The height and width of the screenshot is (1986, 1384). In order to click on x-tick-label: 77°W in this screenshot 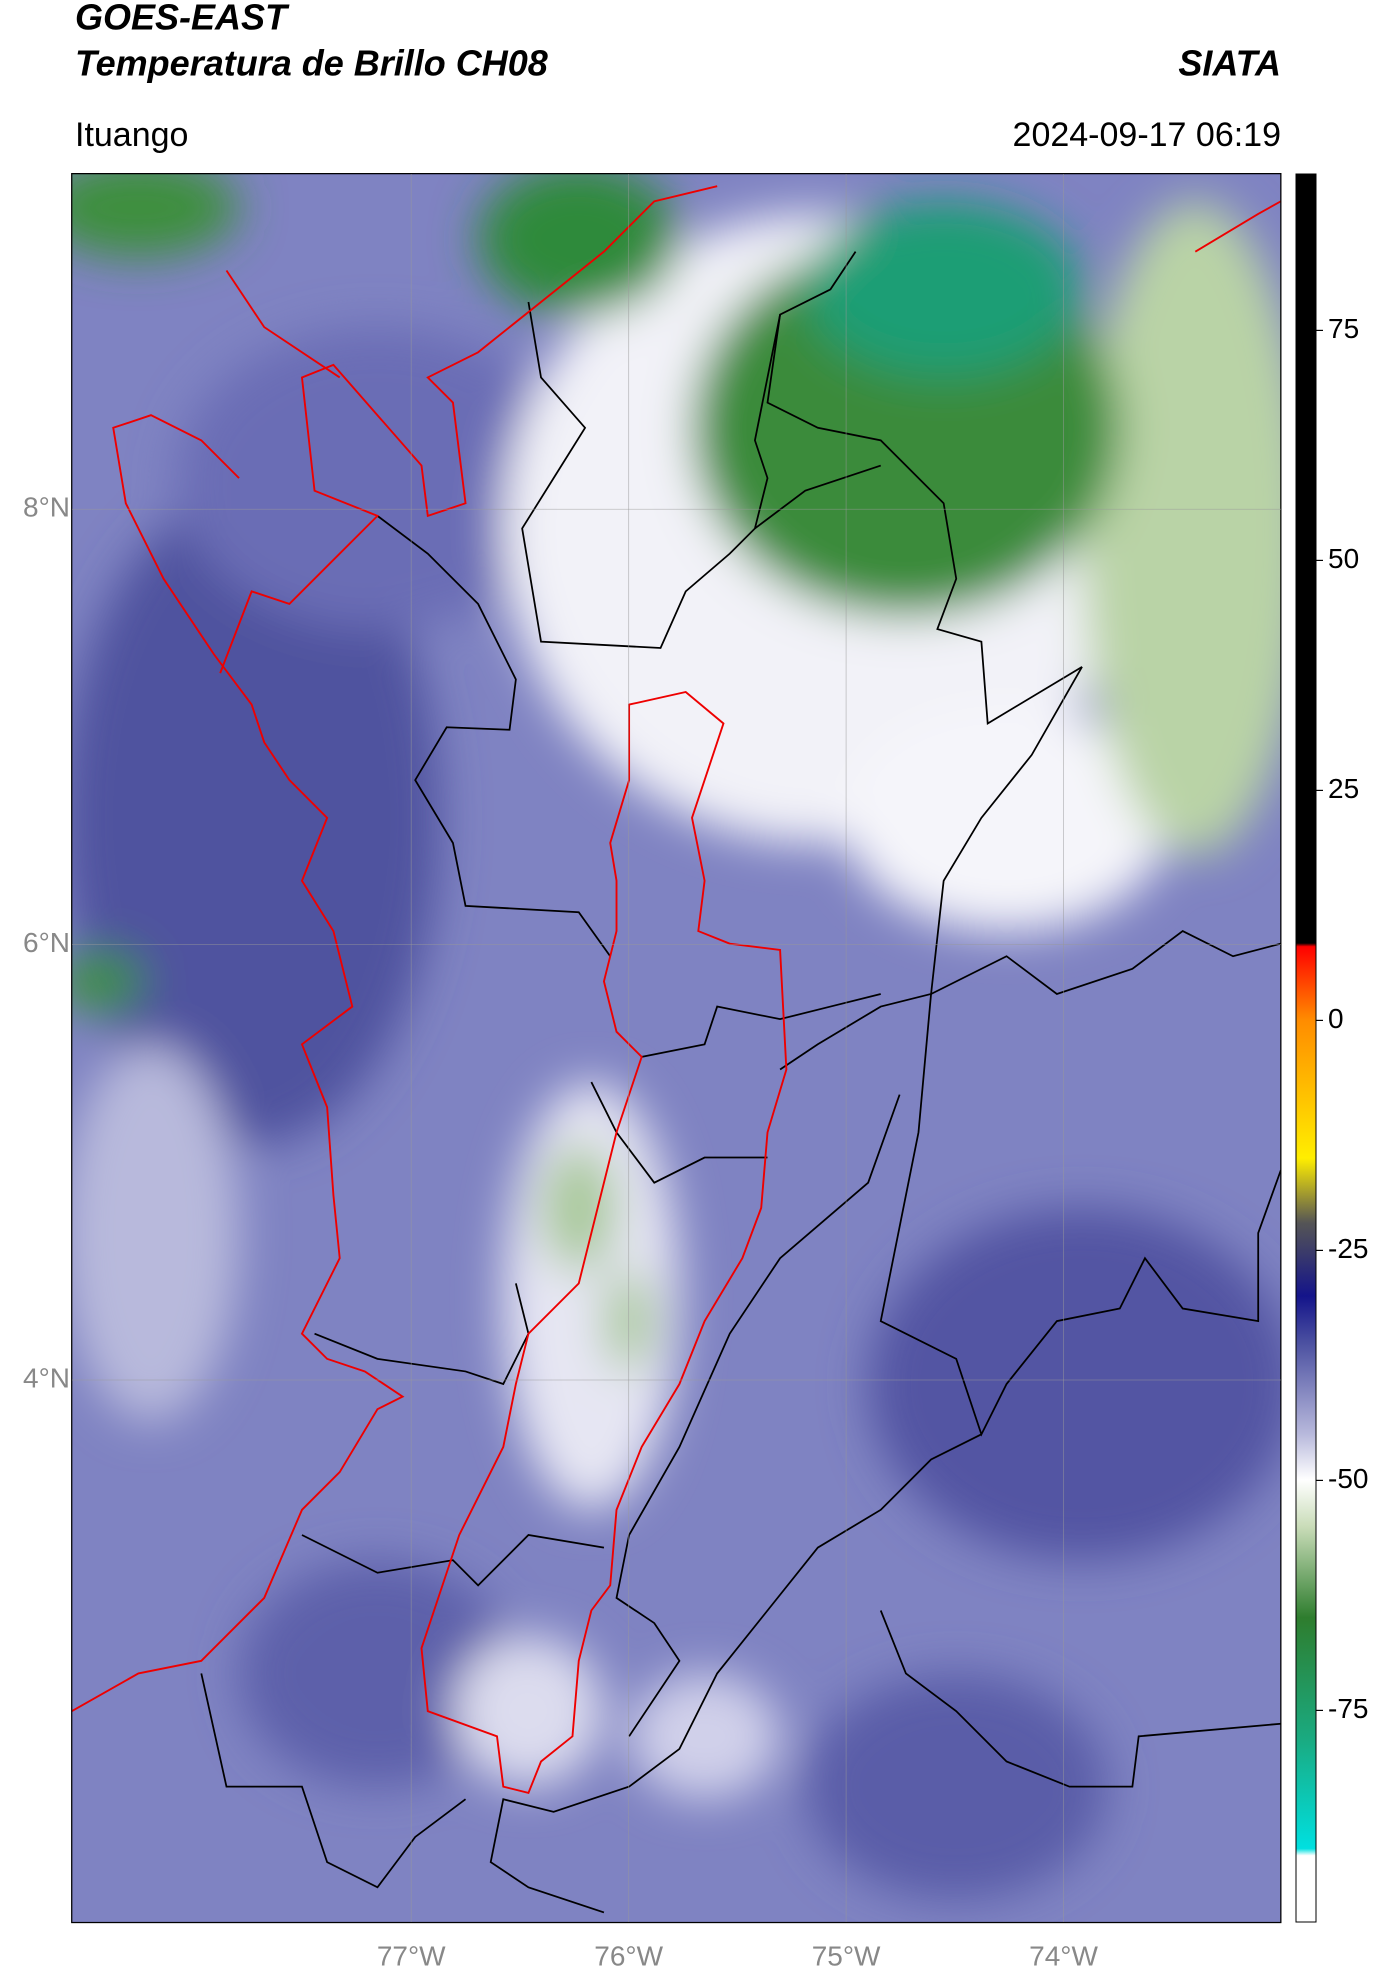, I will do `click(411, 1955)`.